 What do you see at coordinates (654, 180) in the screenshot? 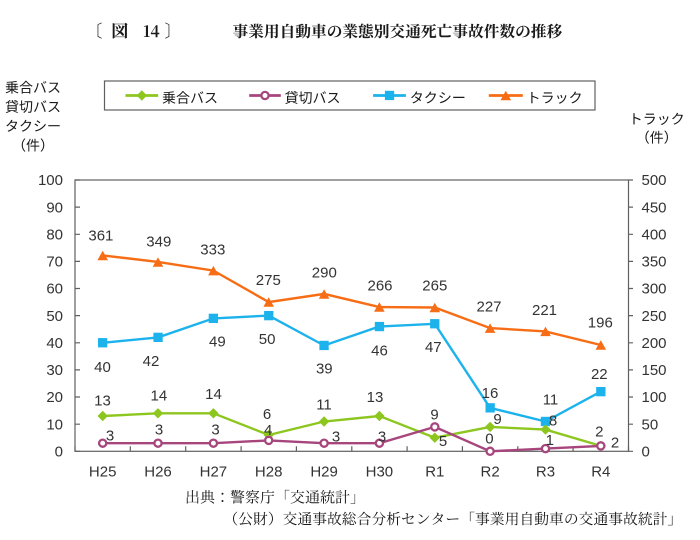
I see `svg-text: 500` at bounding box center [654, 180].